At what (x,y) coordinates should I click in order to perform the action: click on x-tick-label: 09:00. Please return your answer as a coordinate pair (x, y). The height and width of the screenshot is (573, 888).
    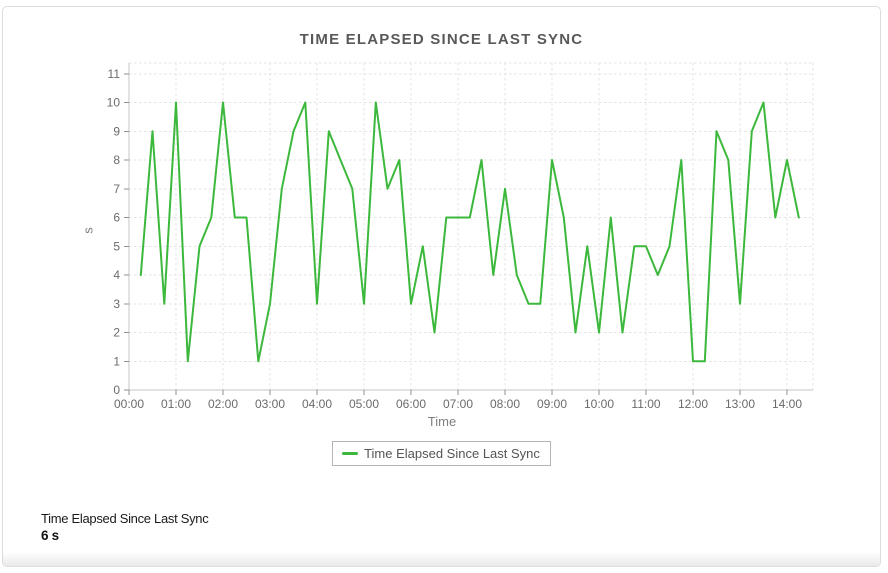
    Looking at the image, I should click on (552, 404).